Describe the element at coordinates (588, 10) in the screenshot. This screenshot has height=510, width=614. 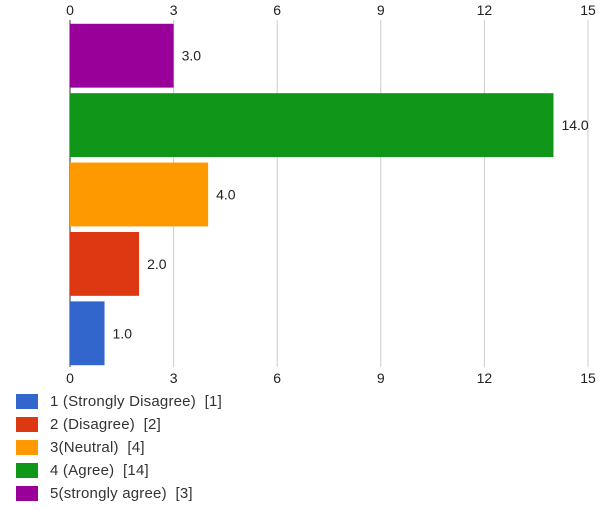
I see `top-tick-label: 15` at that location.